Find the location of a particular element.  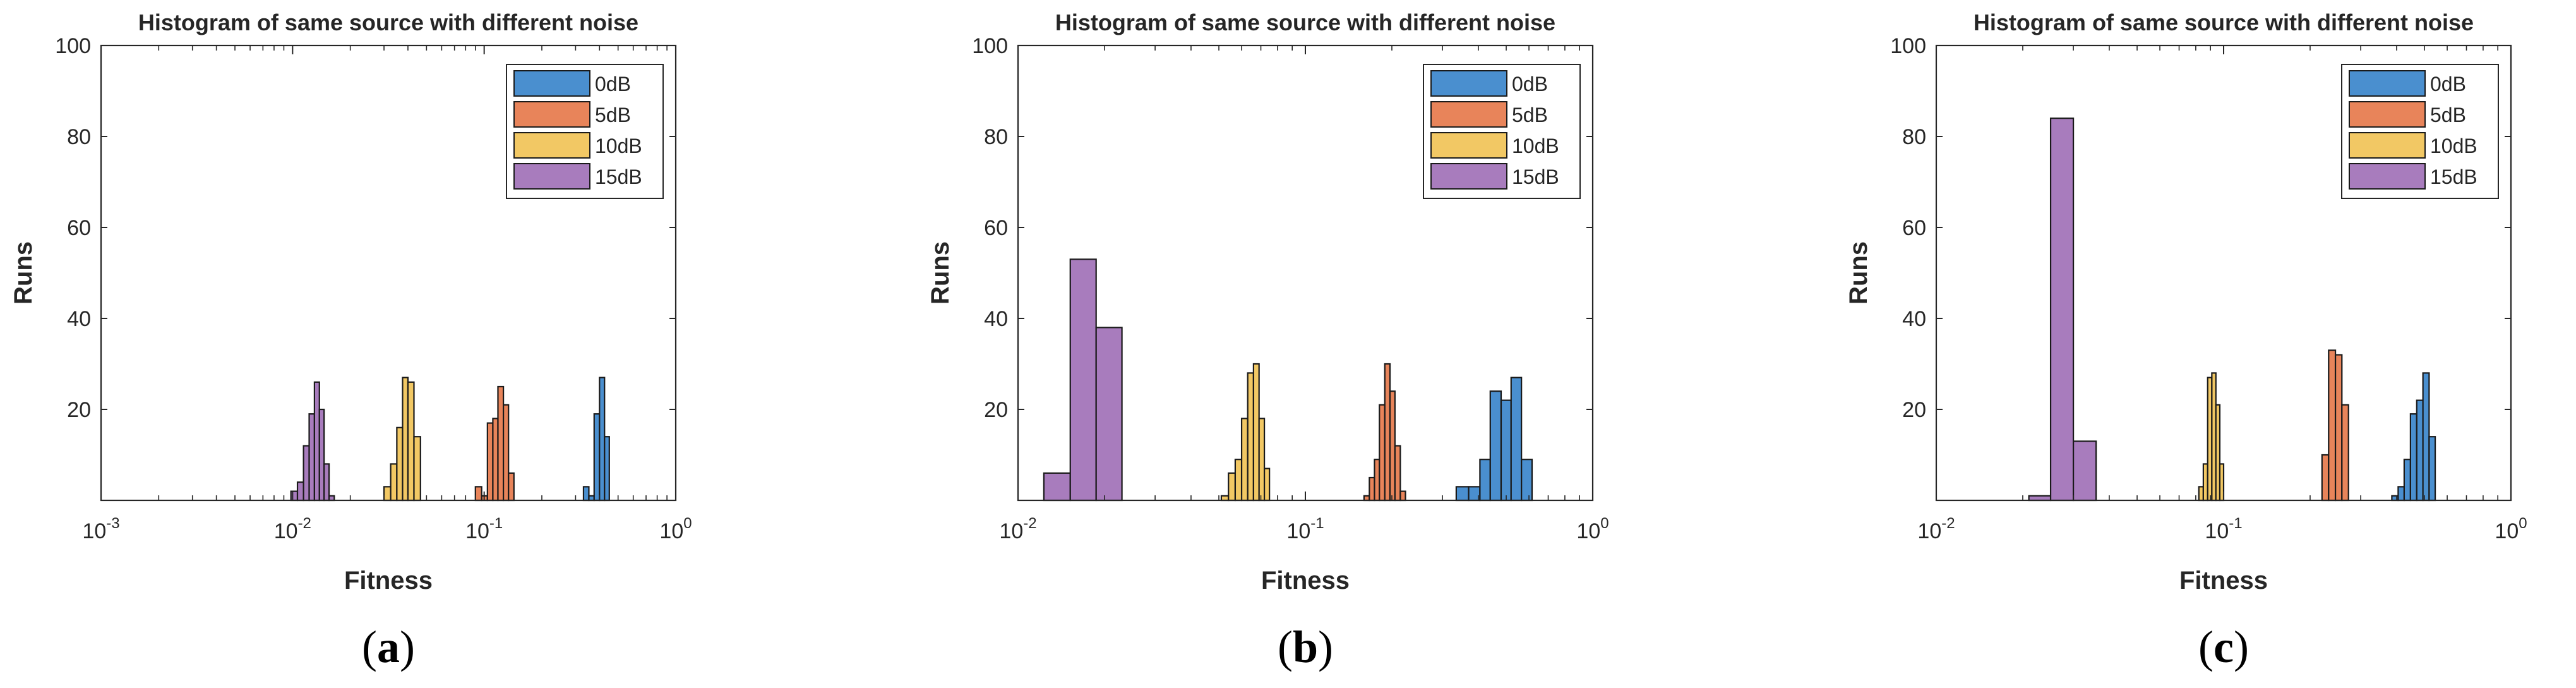

y-tick-label: 80 is located at coordinates (1914, 137).